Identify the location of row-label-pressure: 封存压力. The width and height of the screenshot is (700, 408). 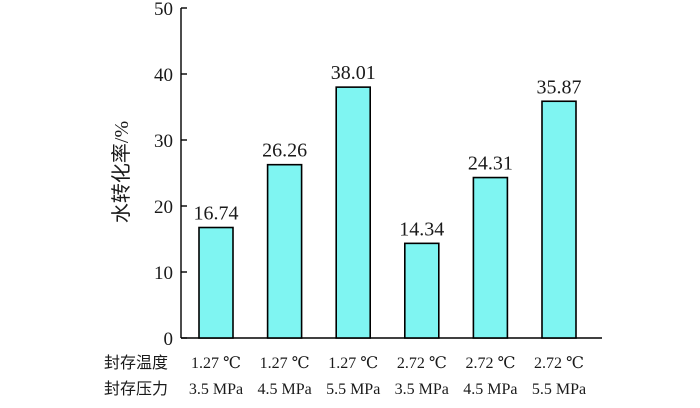
(136, 389).